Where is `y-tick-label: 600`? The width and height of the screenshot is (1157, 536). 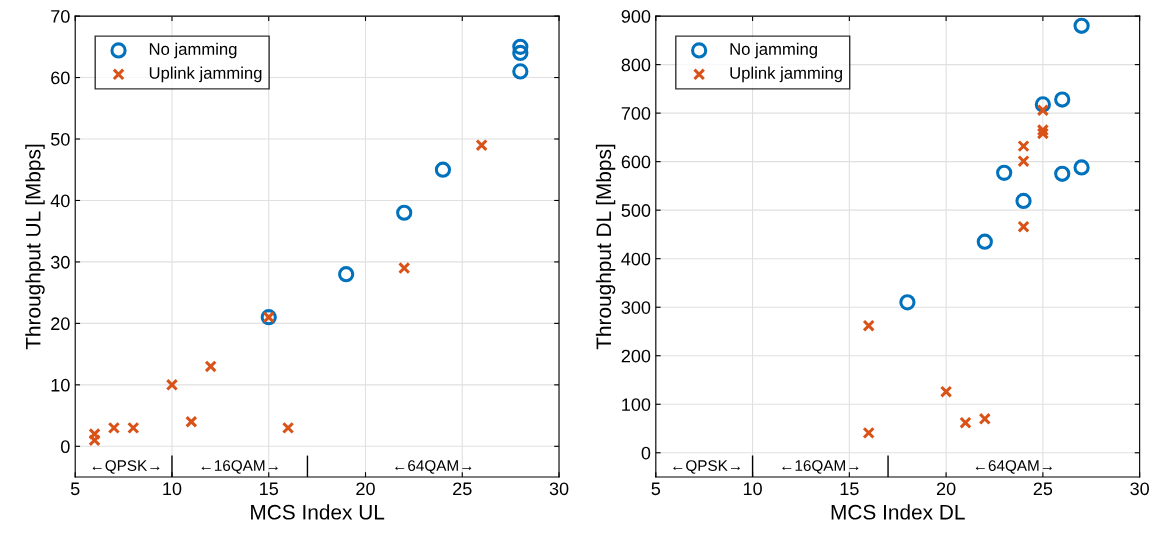
y-tick-label: 600 is located at coordinates (636, 162).